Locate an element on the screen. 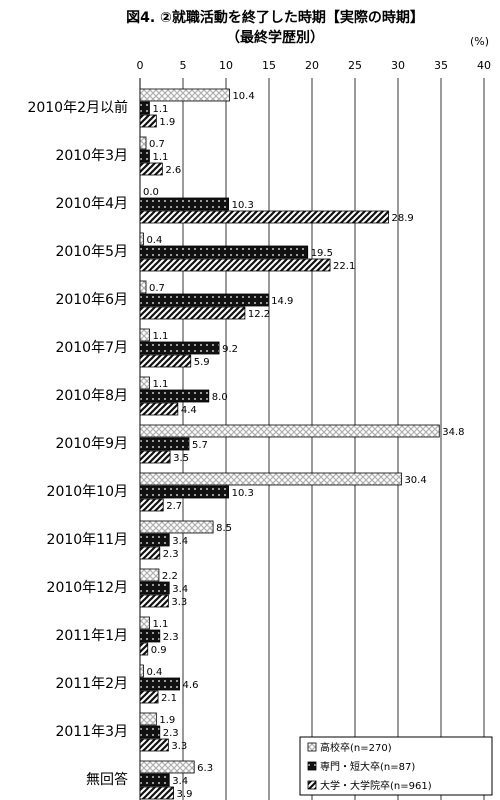 The image size is (500, 800). y-tick-label: 2010年12月 is located at coordinates (87, 588).